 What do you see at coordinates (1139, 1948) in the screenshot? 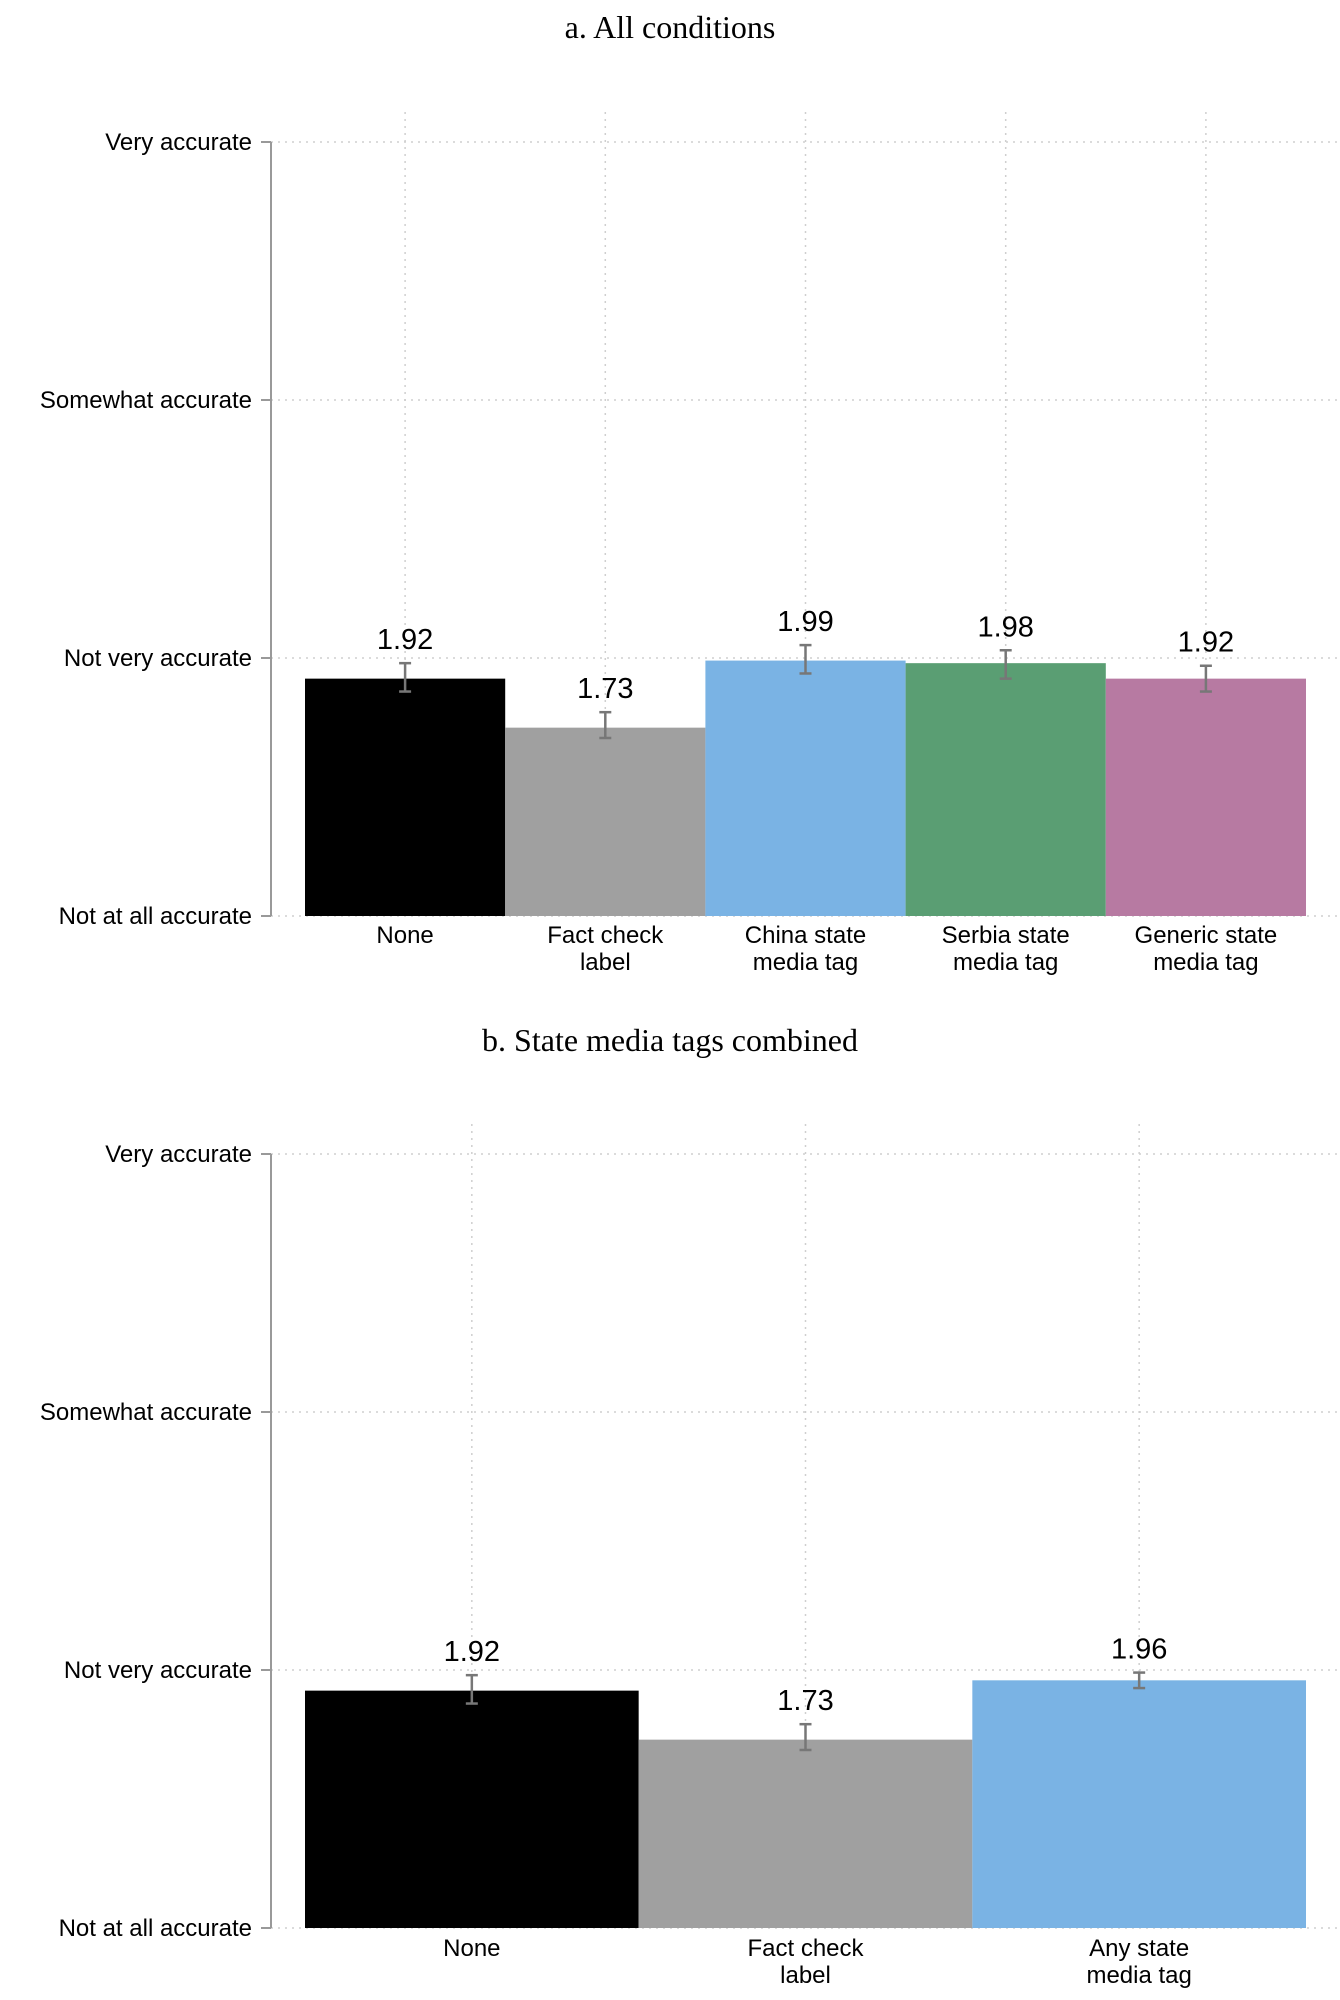
I see `x-tick-label: Any state` at bounding box center [1139, 1948].